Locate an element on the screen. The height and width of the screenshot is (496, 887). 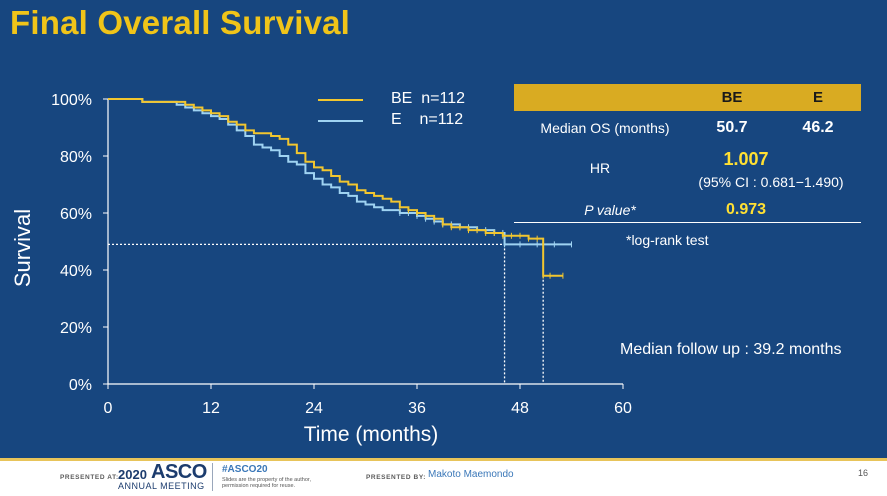
y-tick-label: 40% is located at coordinates (76, 271).